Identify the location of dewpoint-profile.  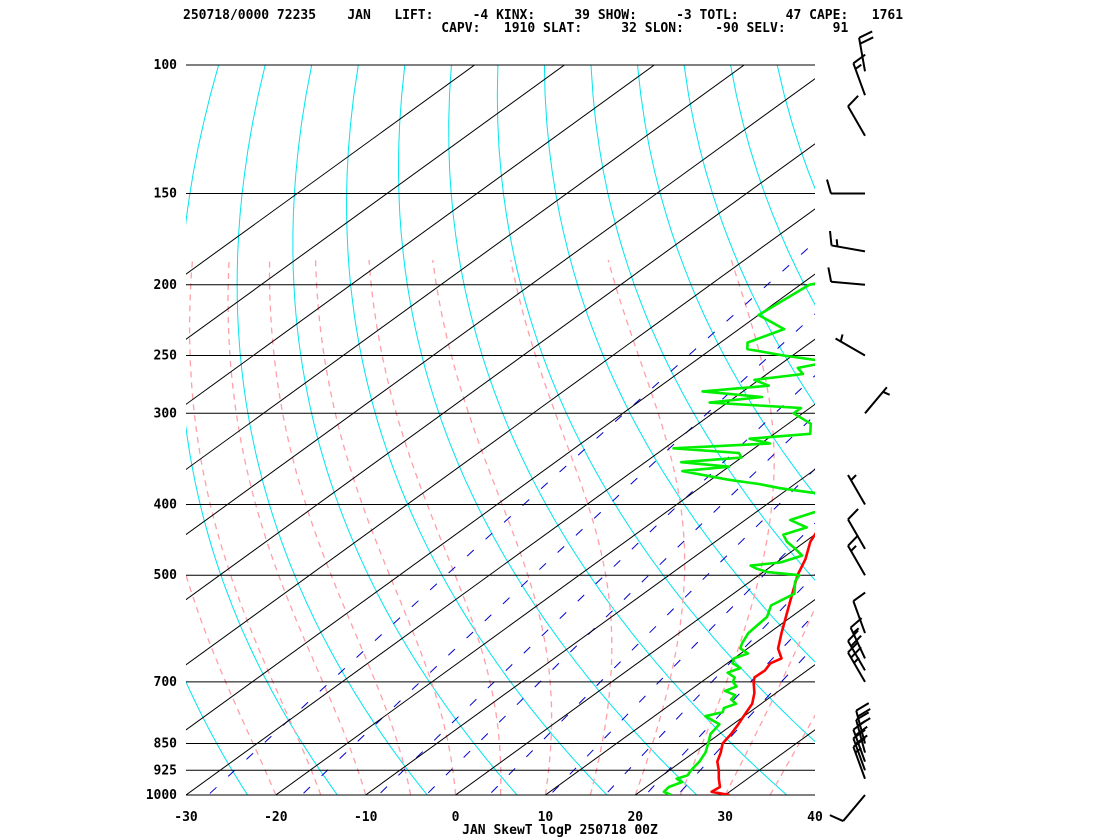
(738, 538).